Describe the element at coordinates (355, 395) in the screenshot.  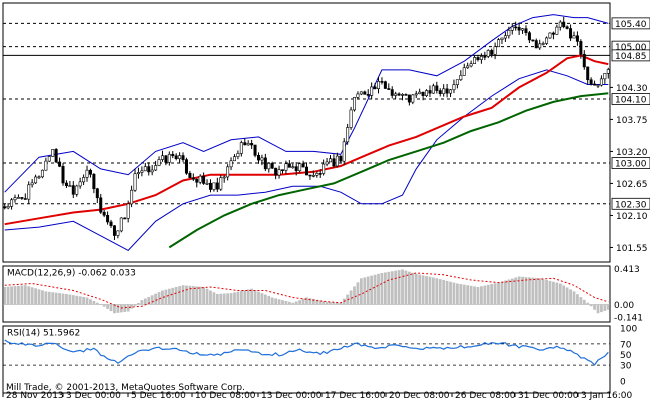
I see `x-axis-label: 17 Dec 16:00` at that location.